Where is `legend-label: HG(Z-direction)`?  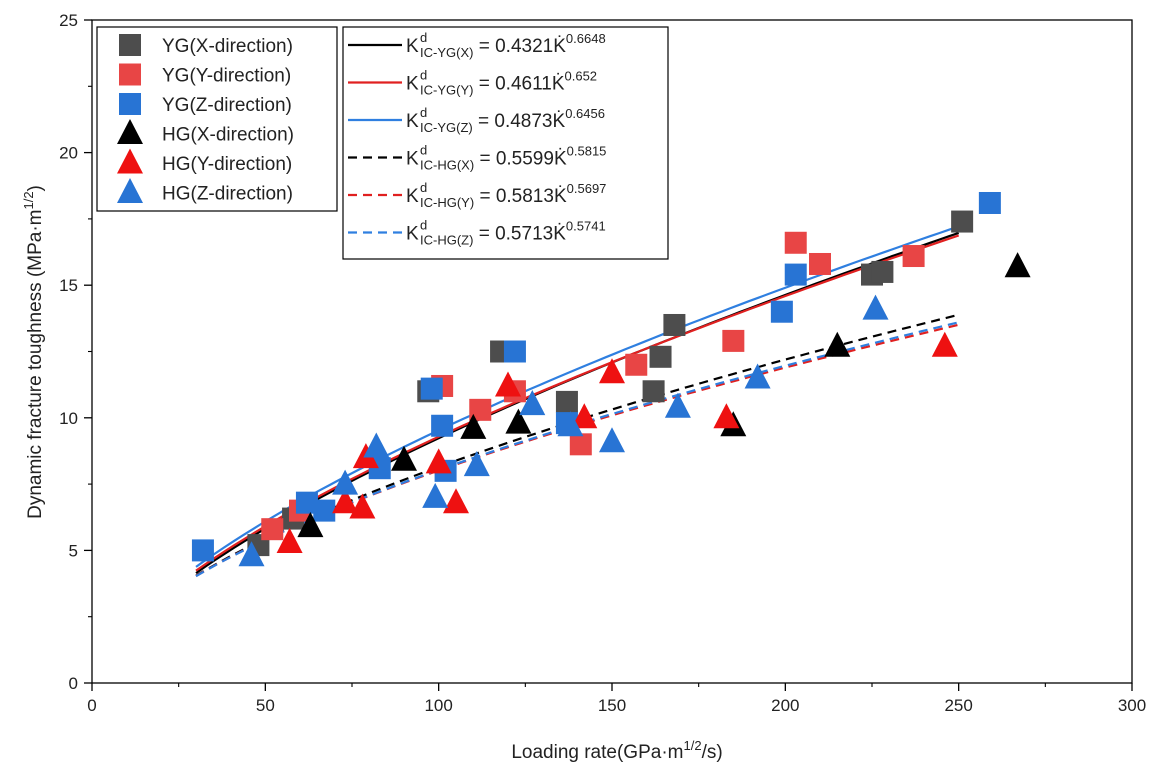
legend-label: HG(Z-direction) is located at coordinates (227, 194).